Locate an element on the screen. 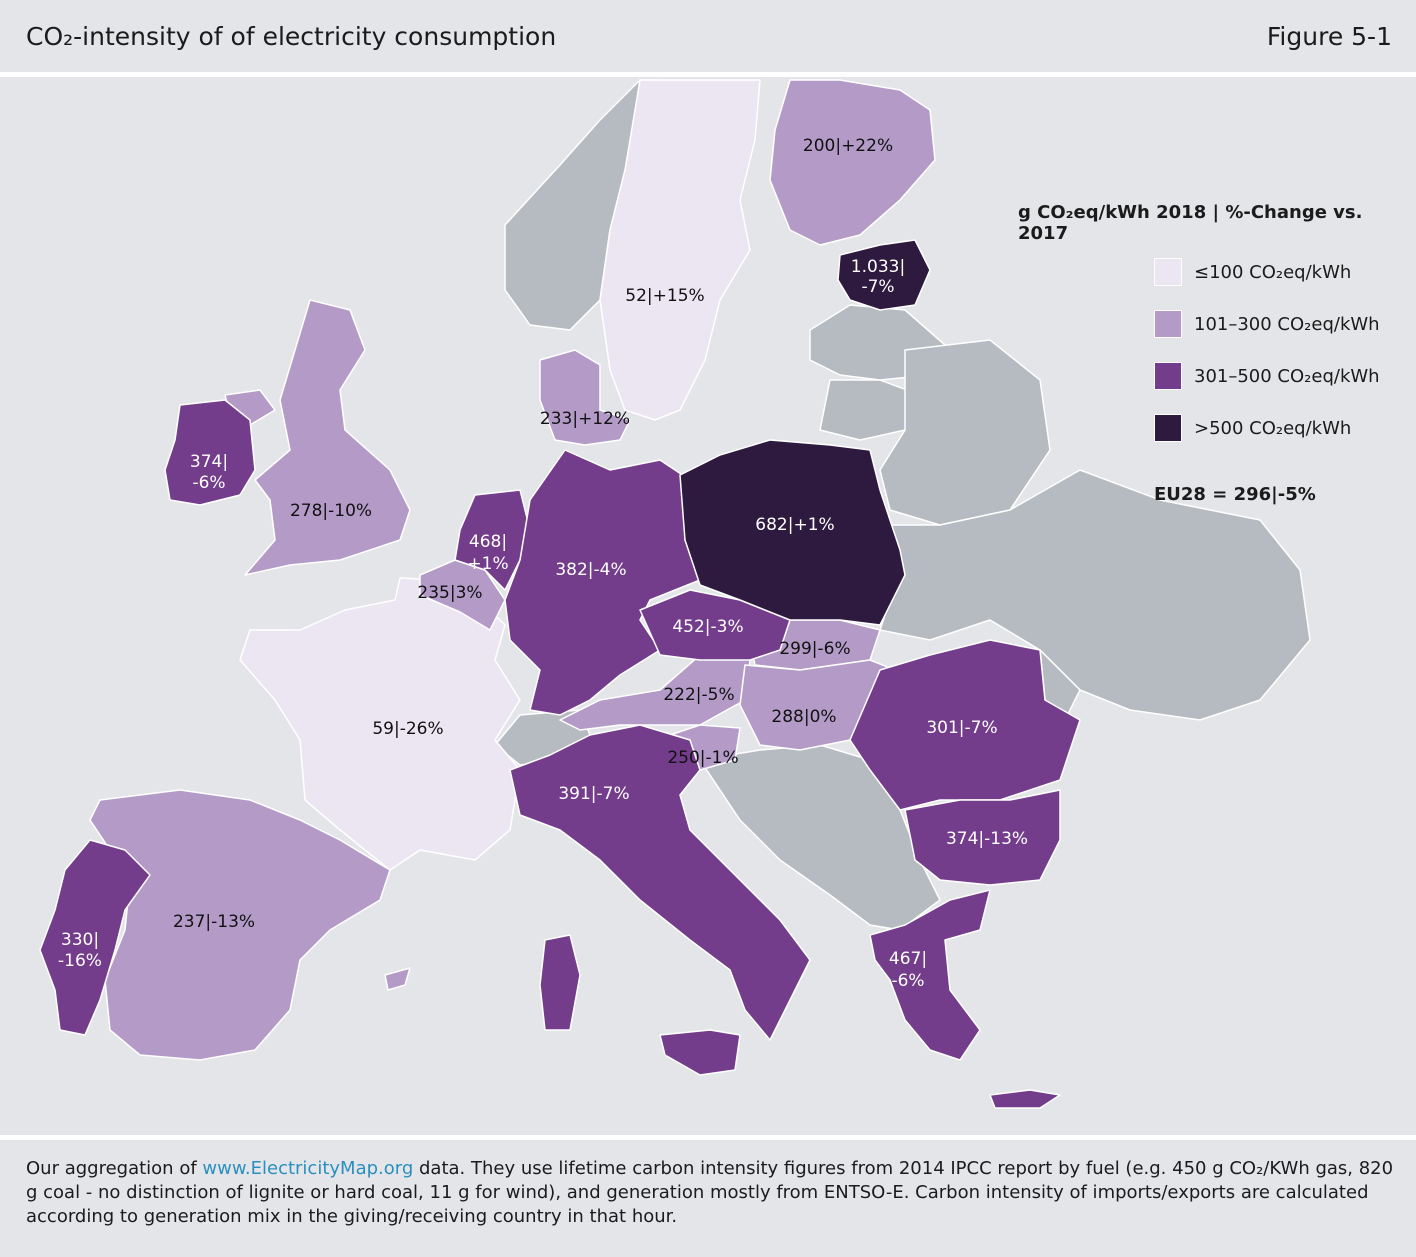  portugal-shape is located at coordinates (95, 937).